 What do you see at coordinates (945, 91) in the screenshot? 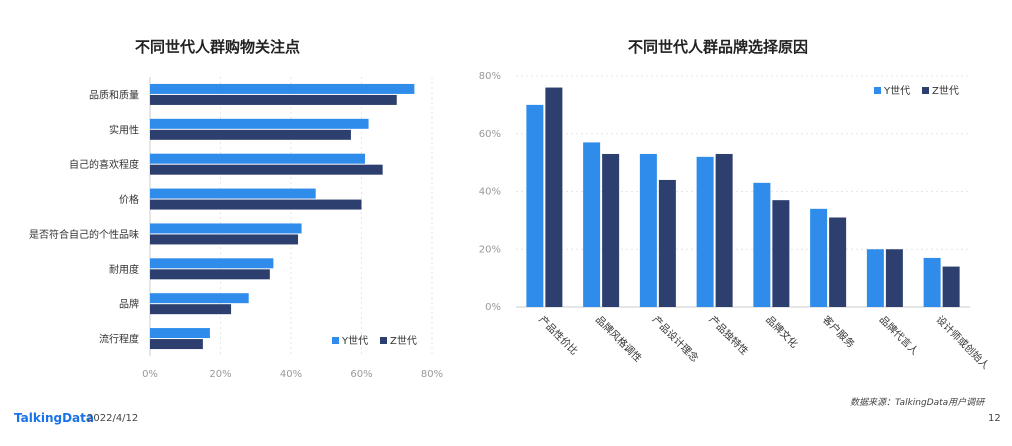
I see `right-legend-label: Z世代` at bounding box center [945, 91].